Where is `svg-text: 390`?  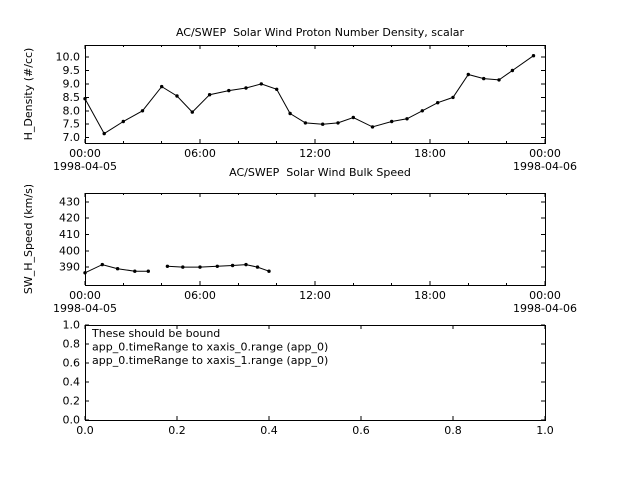
svg-text: 390 is located at coordinates (69, 267).